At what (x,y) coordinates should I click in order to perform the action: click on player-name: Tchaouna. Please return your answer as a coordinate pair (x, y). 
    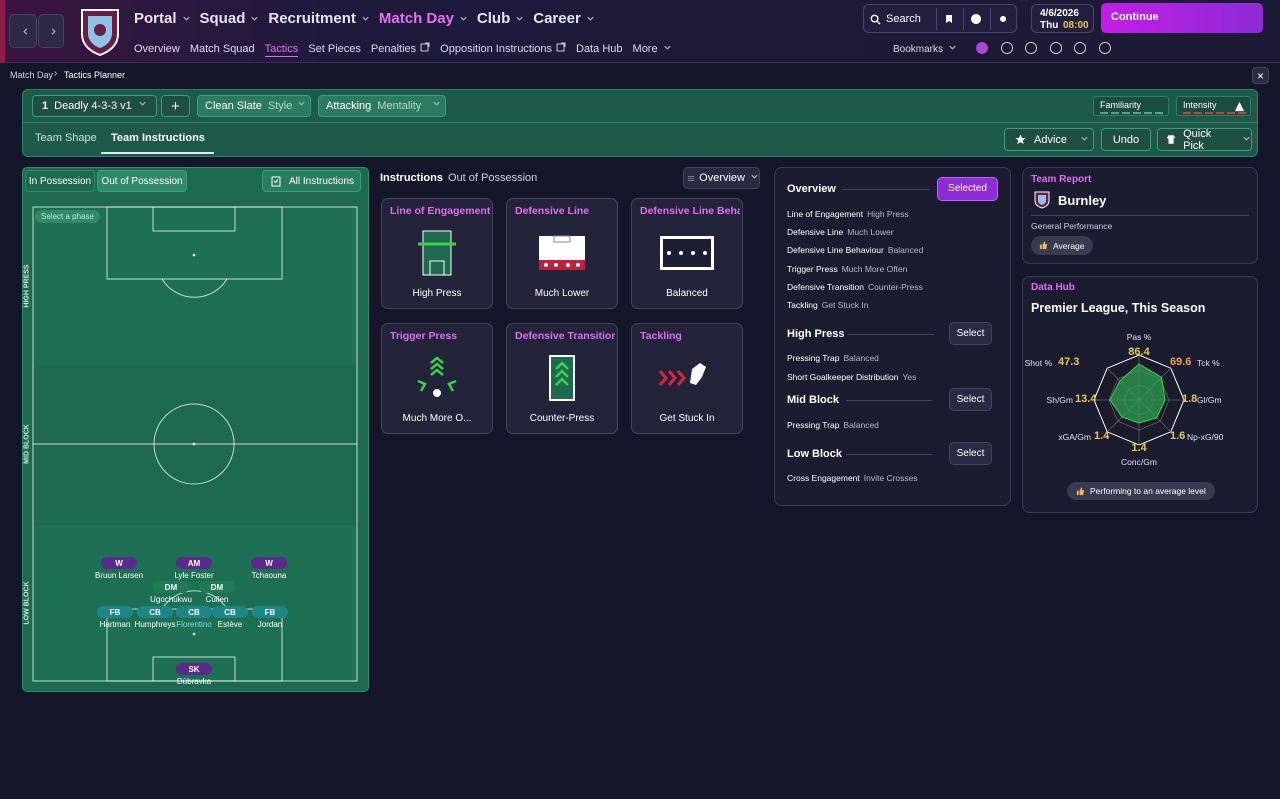
    Looking at the image, I should click on (269, 575).